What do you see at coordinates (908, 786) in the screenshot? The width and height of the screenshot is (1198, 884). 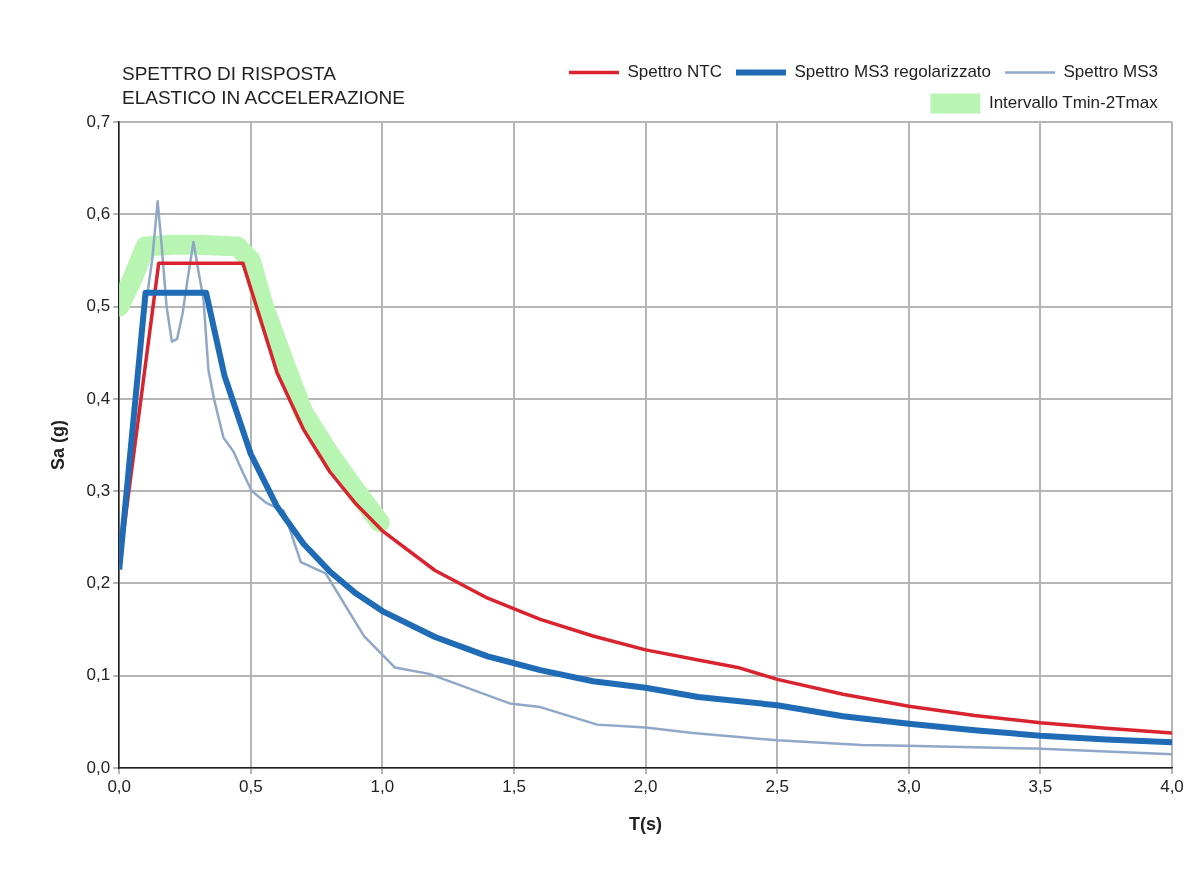 I see `x-tick-label: 3,0` at bounding box center [908, 786].